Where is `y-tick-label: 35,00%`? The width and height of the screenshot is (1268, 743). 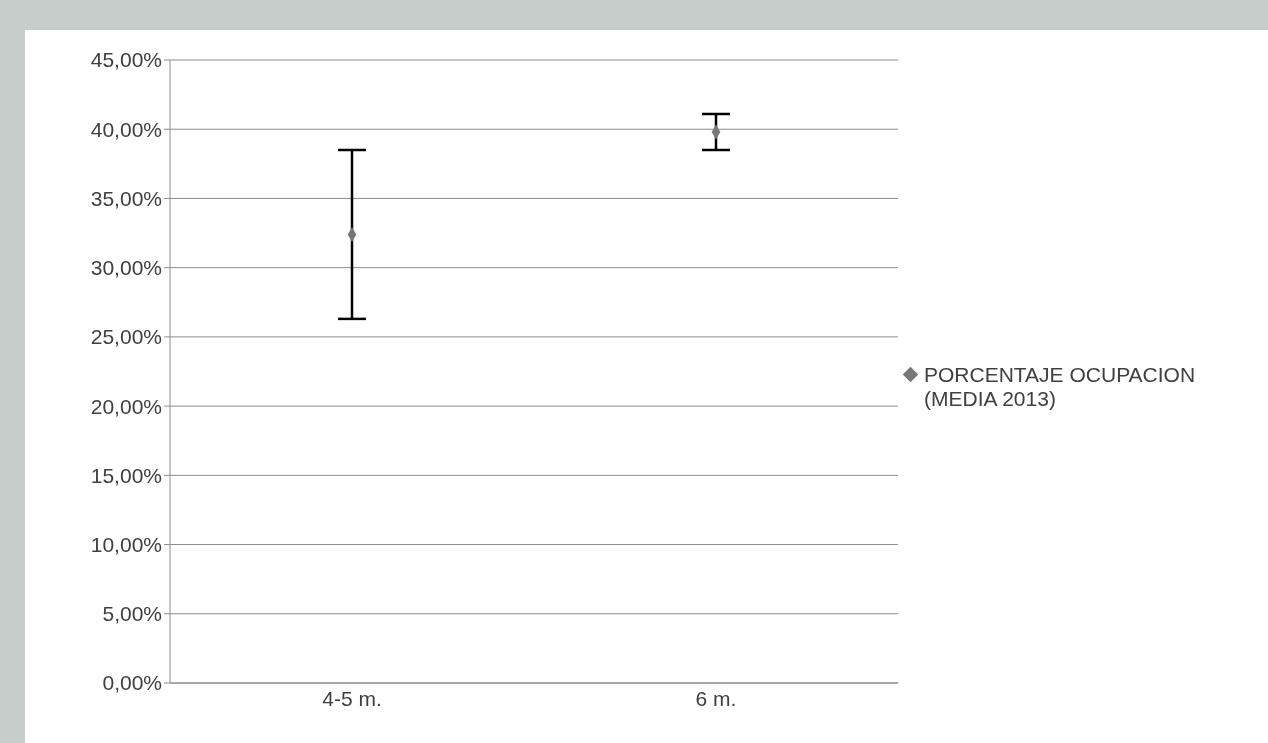 y-tick-label: 35,00% is located at coordinates (126, 198).